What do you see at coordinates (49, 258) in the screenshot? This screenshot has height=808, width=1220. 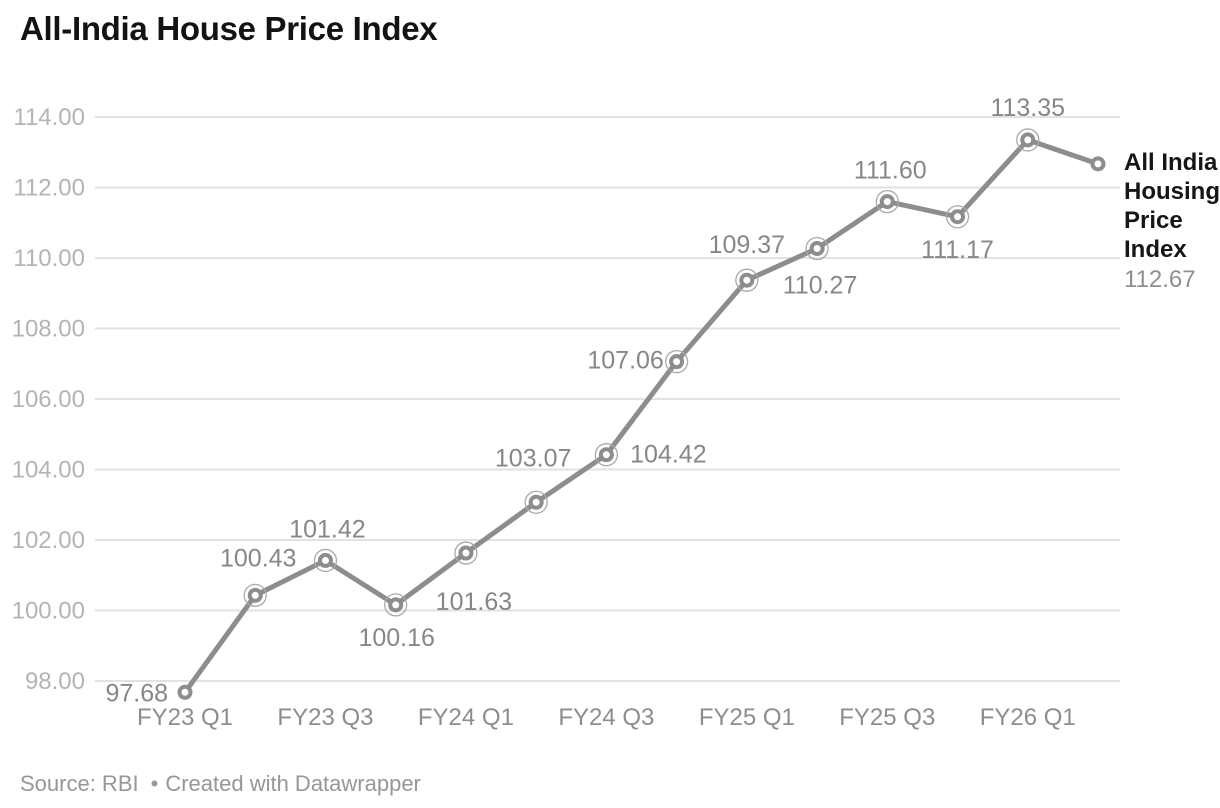 I see `y-tick-label: 110.00` at bounding box center [49, 258].